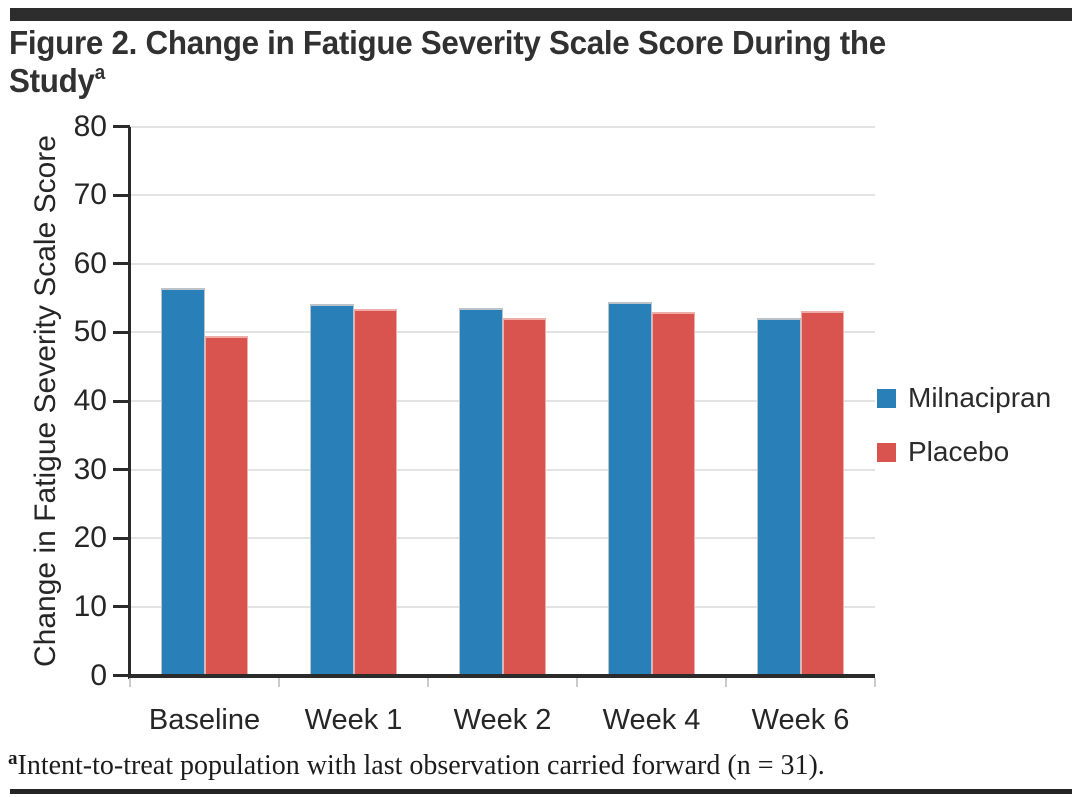 The width and height of the screenshot is (1082, 797). Describe the element at coordinates (90, 332) in the screenshot. I see `y-tick-label-50: 50` at that location.